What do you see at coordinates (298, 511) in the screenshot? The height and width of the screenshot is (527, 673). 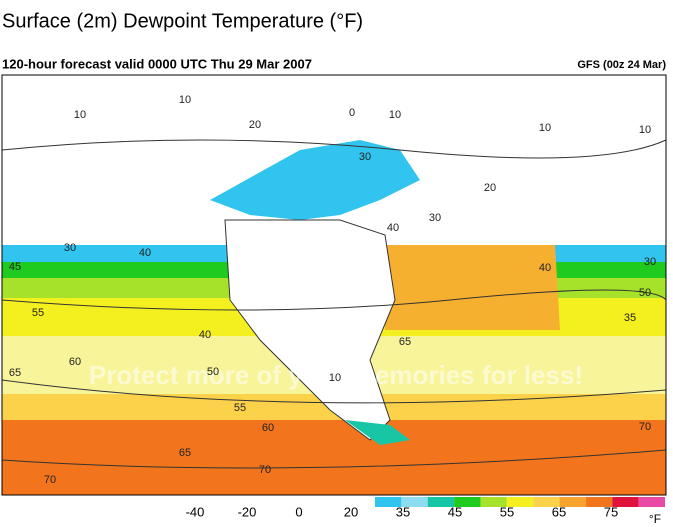 I see `colorbar-tick-label: 0` at bounding box center [298, 511].